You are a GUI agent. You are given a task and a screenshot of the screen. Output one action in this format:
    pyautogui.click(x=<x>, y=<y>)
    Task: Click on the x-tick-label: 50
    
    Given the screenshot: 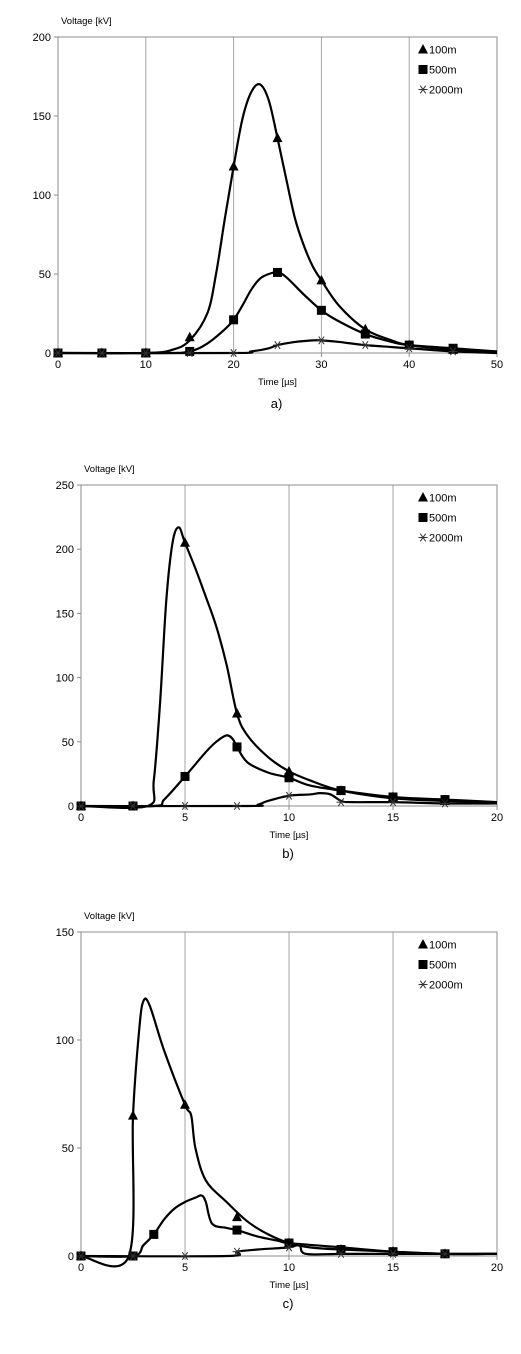 What is the action you would take?
    pyautogui.click(x=497, y=365)
    